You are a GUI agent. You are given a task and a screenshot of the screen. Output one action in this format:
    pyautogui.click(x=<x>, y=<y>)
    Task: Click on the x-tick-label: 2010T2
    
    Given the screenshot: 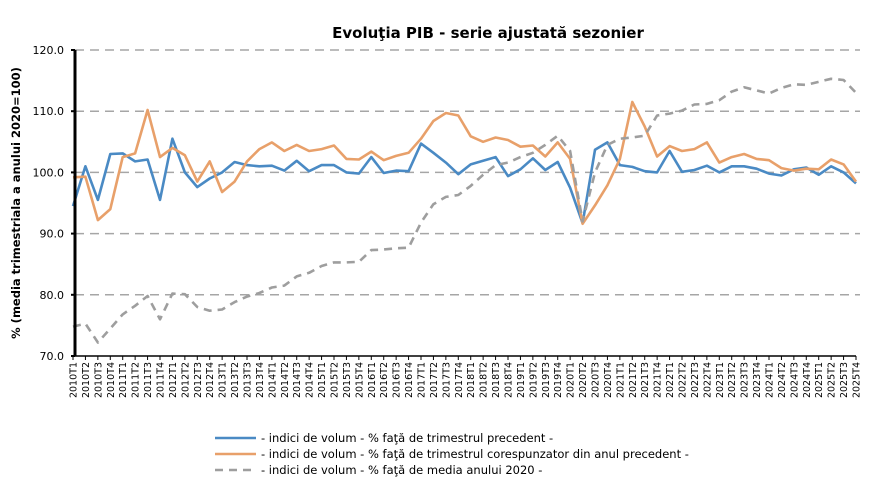 What is the action you would take?
    pyautogui.click(x=86, y=380)
    